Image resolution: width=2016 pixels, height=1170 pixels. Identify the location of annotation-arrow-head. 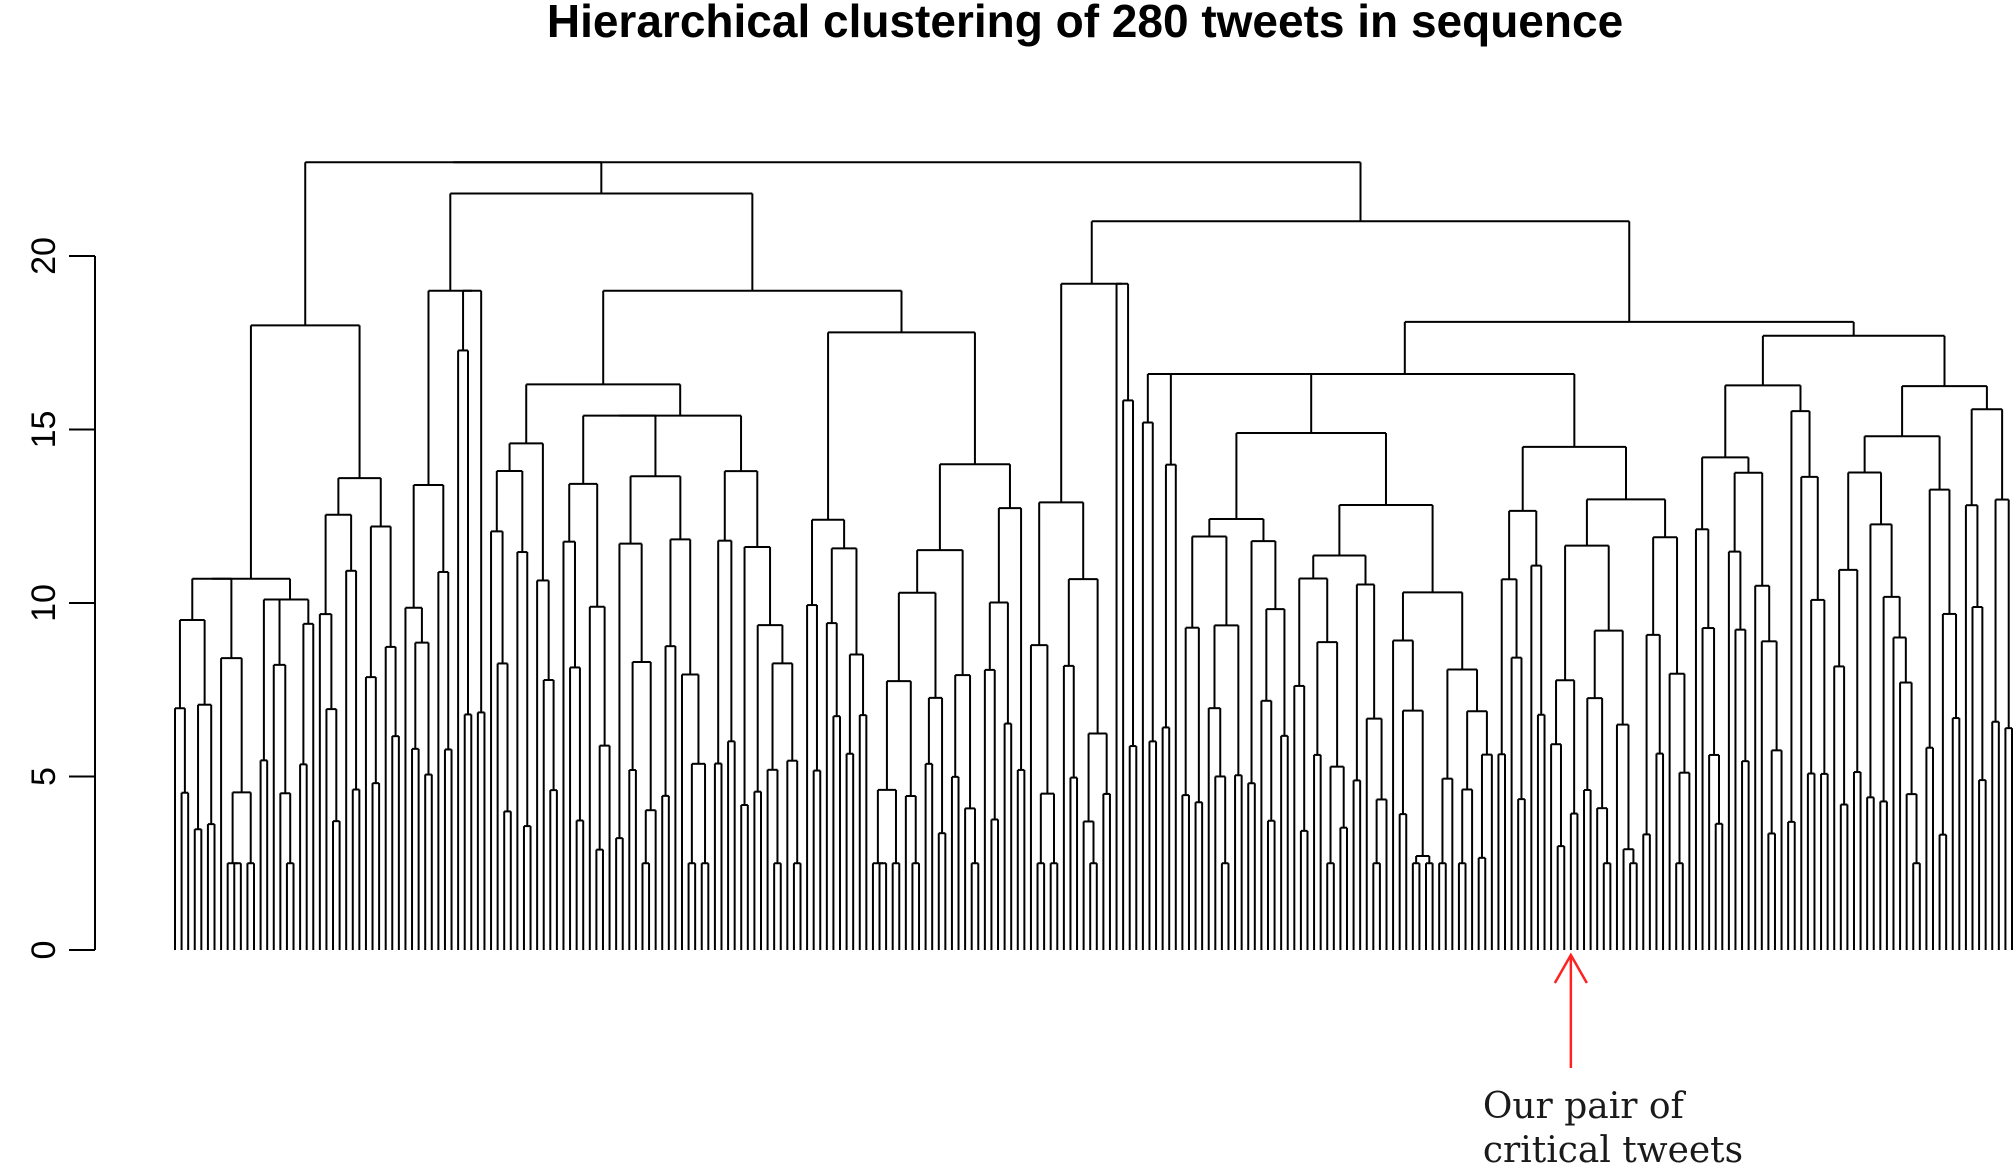
(1570, 968).